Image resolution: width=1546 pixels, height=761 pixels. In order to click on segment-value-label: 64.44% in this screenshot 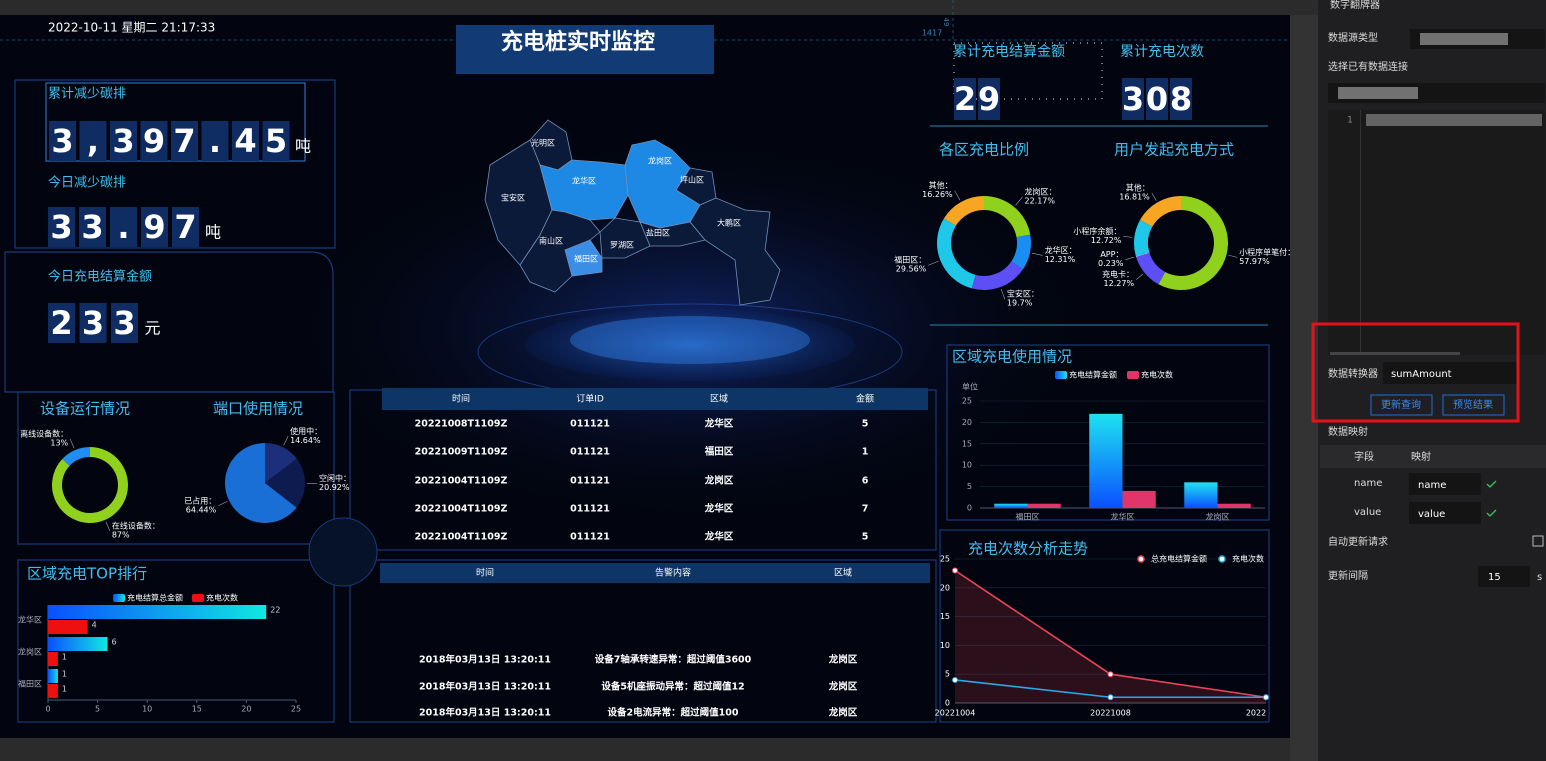, I will do `click(201, 509)`.